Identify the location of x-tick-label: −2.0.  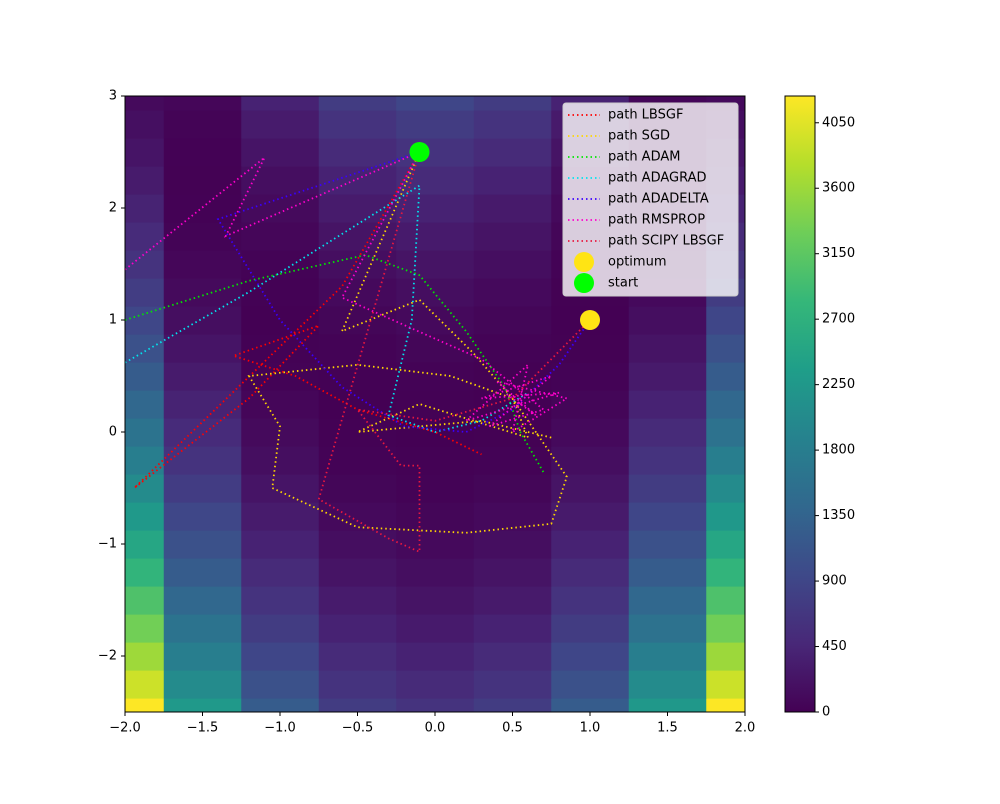
(125, 728).